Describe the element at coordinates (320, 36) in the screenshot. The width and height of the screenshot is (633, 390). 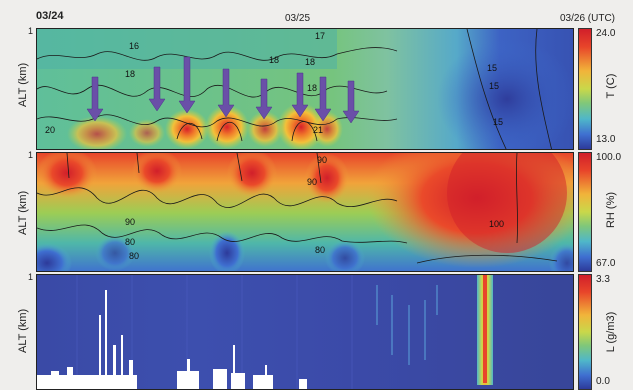
I see `t-contour-label-4: 17` at that location.